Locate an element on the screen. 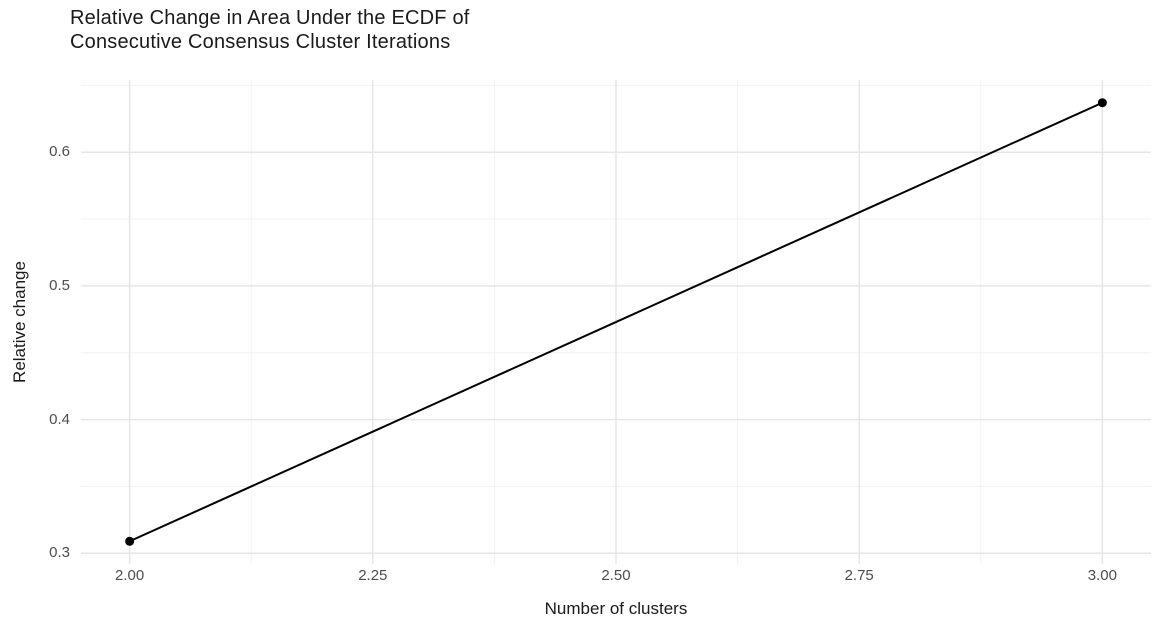 The image size is (1161, 636). y-tick-label: 0.3 is located at coordinates (59, 553).